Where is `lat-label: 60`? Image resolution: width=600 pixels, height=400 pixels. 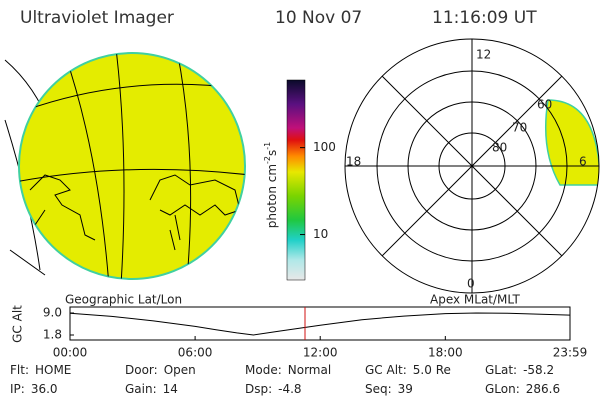
lat-label: 60 is located at coordinates (544, 105).